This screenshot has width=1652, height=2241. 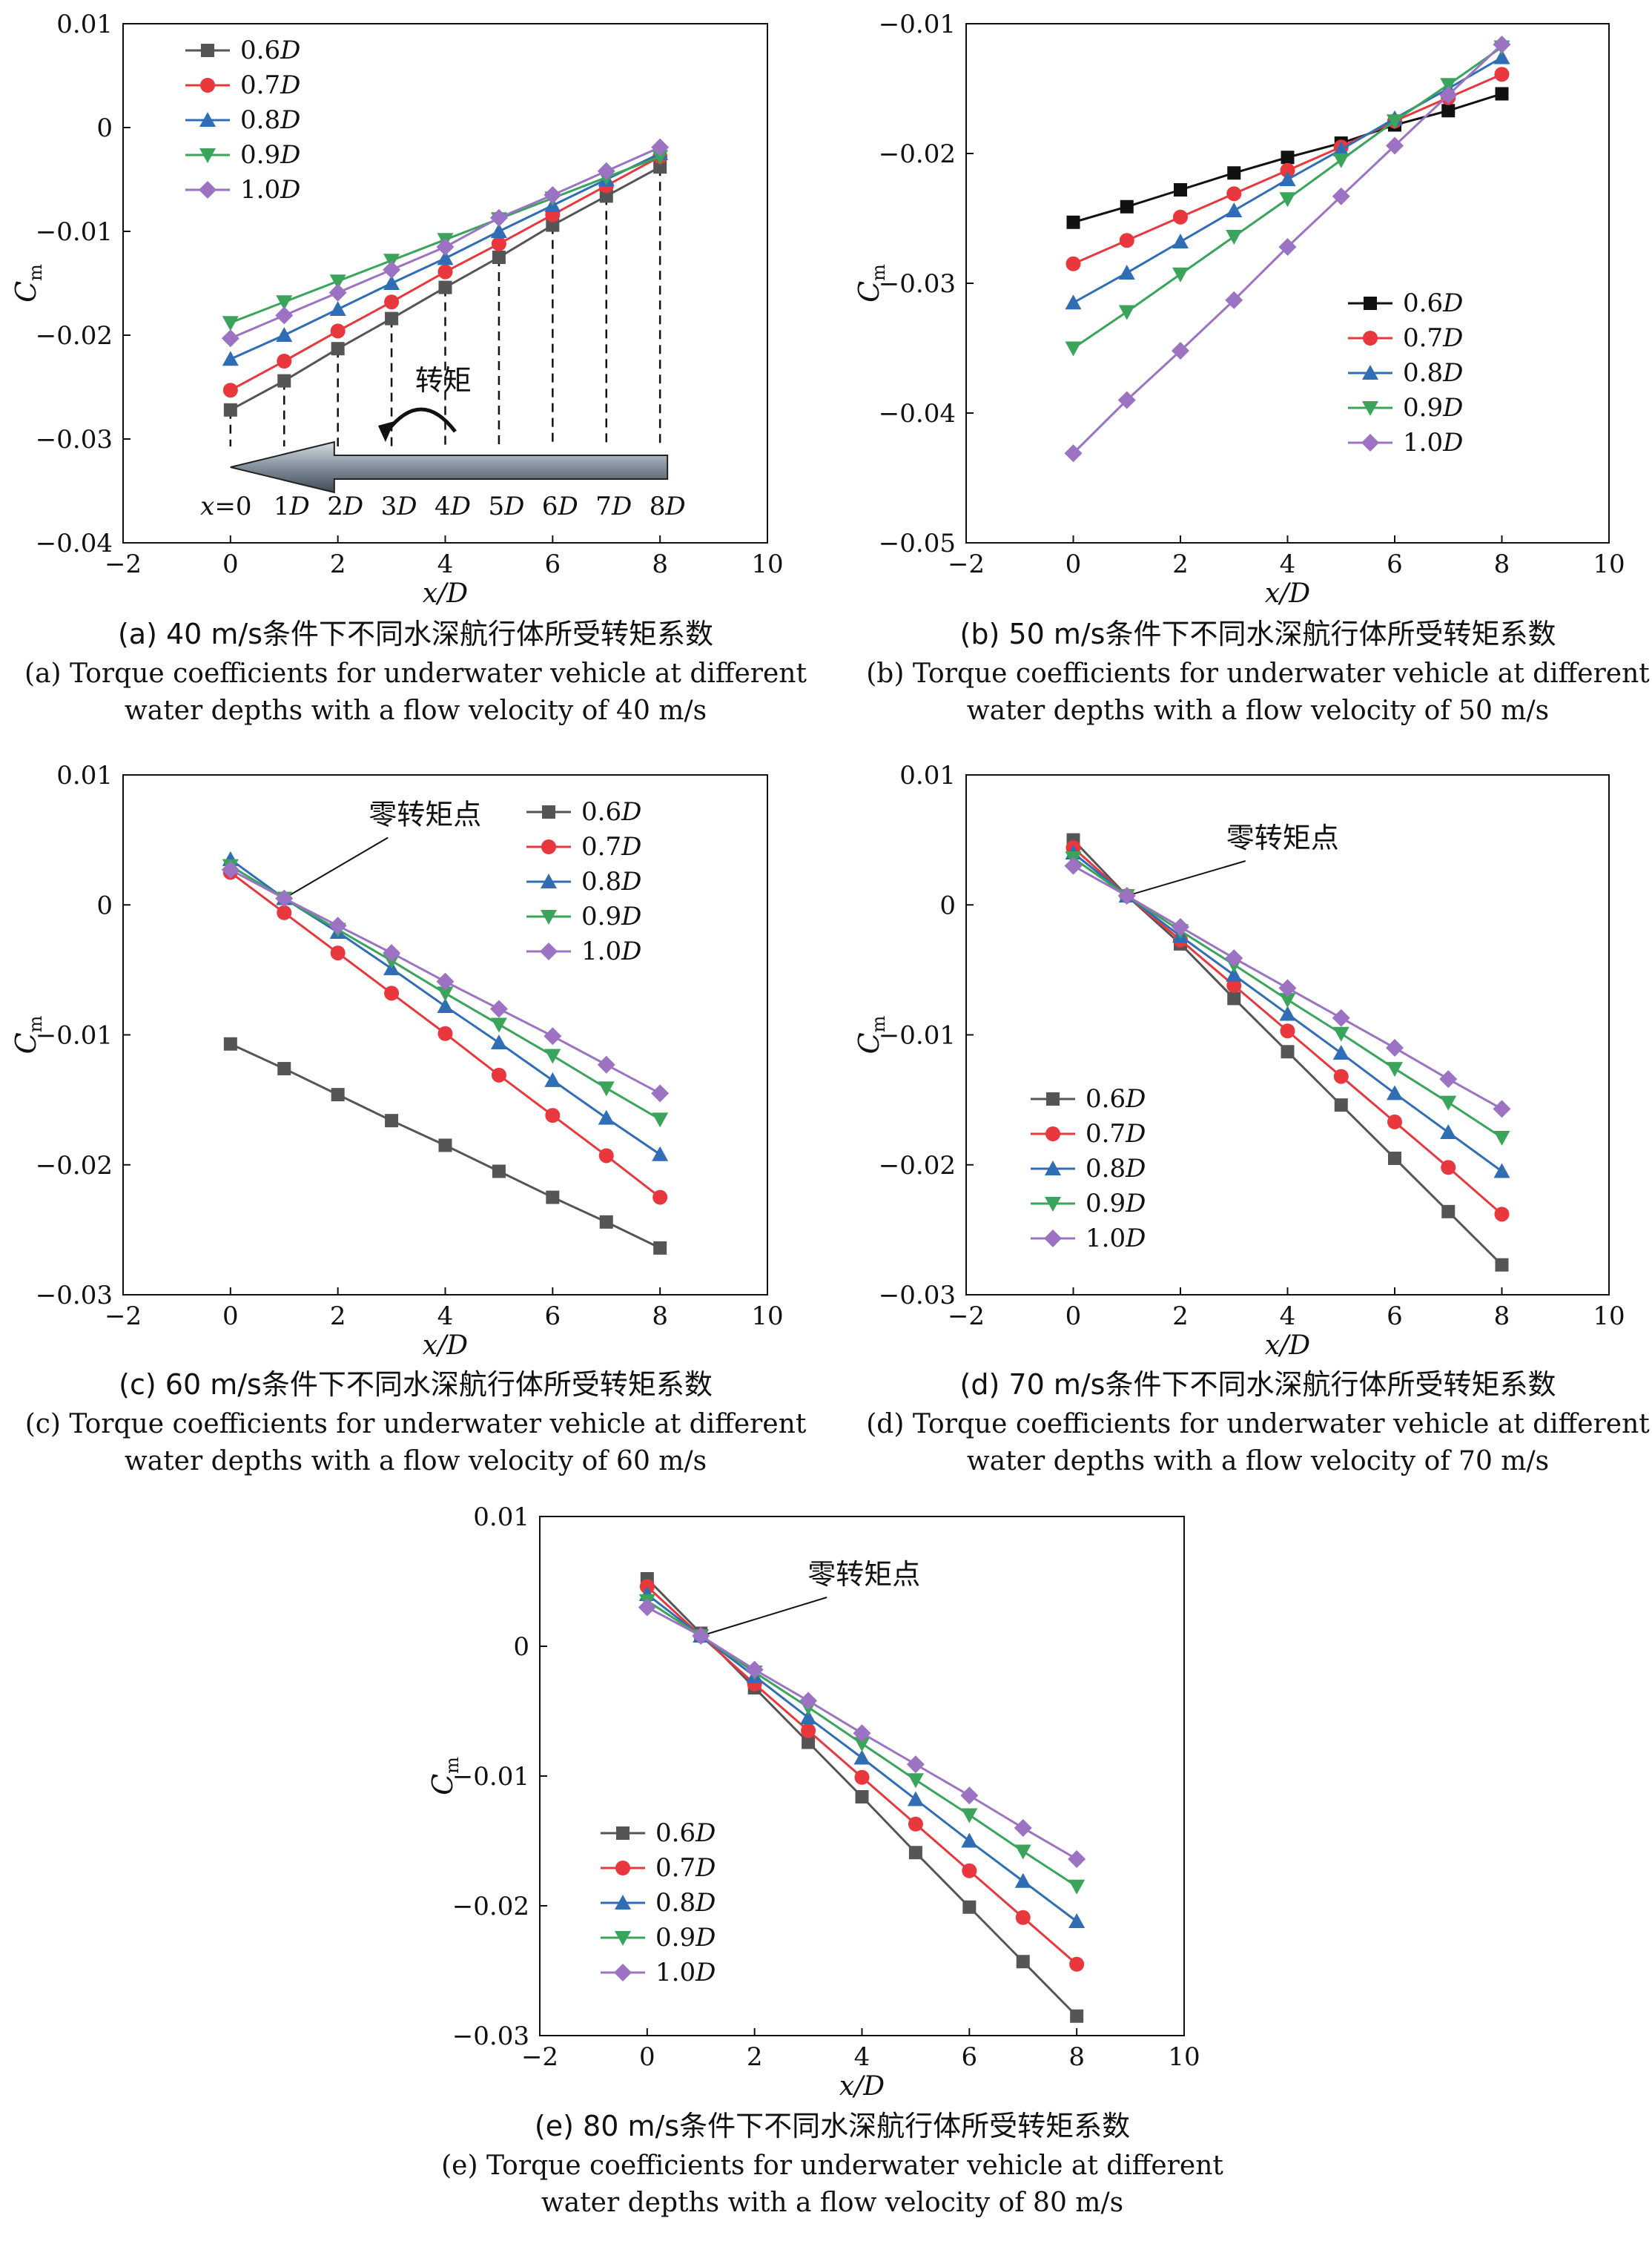 I want to click on legend-label: 0.6D, so click(x=611, y=812).